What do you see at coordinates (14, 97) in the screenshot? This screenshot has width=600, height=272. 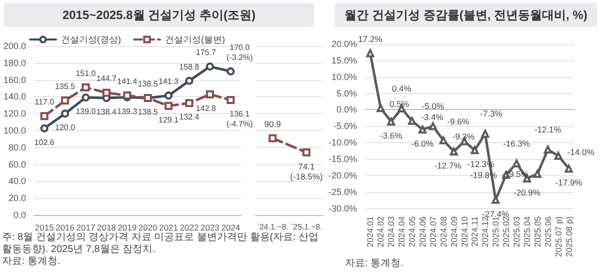 I see `y-tick-label: 140.0` at bounding box center [14, 97].